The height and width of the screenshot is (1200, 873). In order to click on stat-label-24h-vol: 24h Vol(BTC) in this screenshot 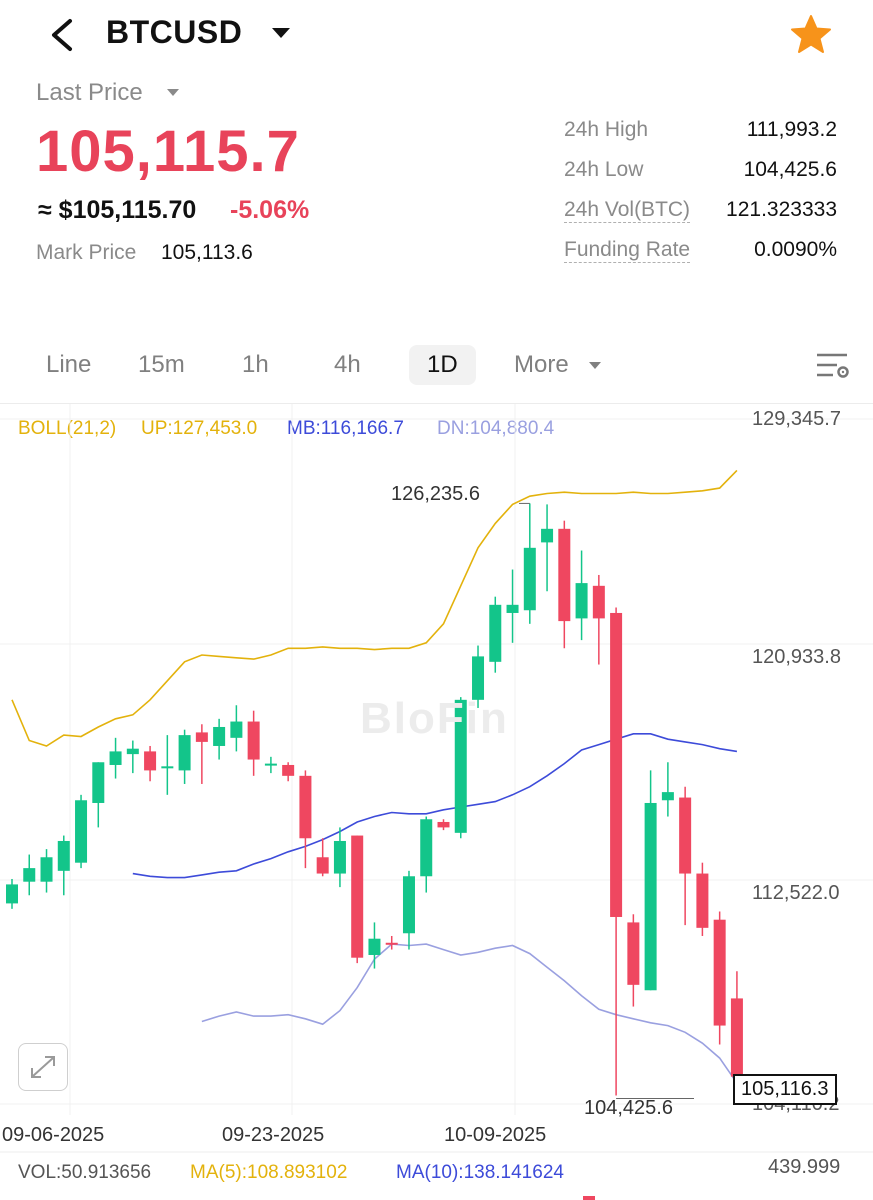, I will do `click(627, 210)`.